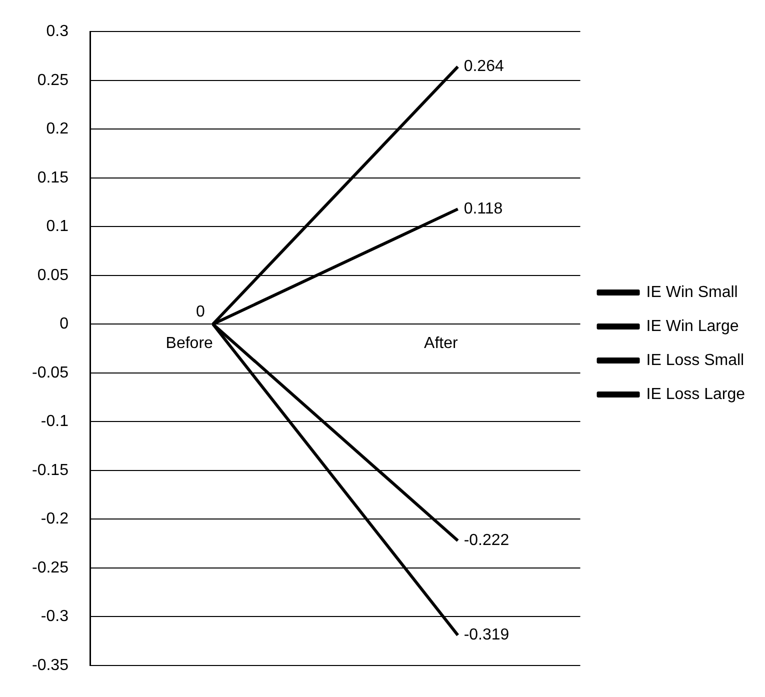 Image resolution: width=765 pixels, height=697 pixels. What do you see at coordinates (53, 177) in the screenshot?
I see `y-tick-label: 0.15` at bounding box center [53, 177].